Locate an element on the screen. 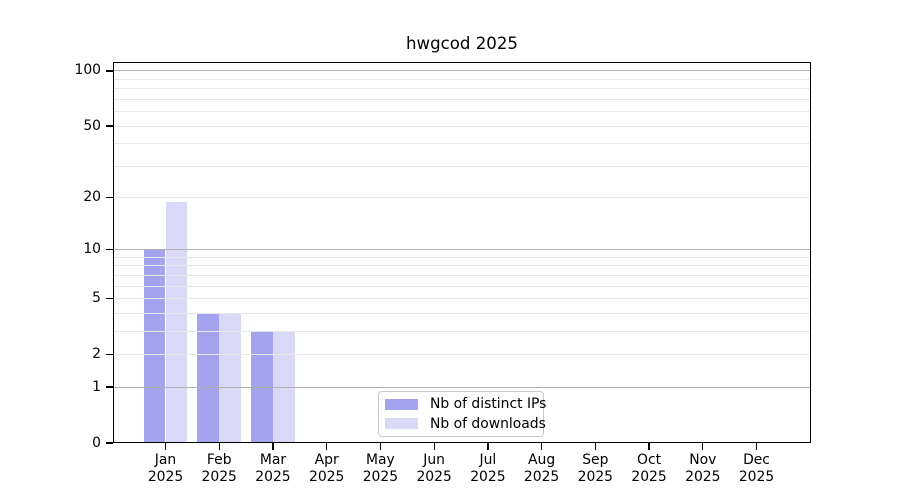 The width and height of the screenshot is (900, 500). y-axis-tick-label: 5 is located at coordinates (96, 298).